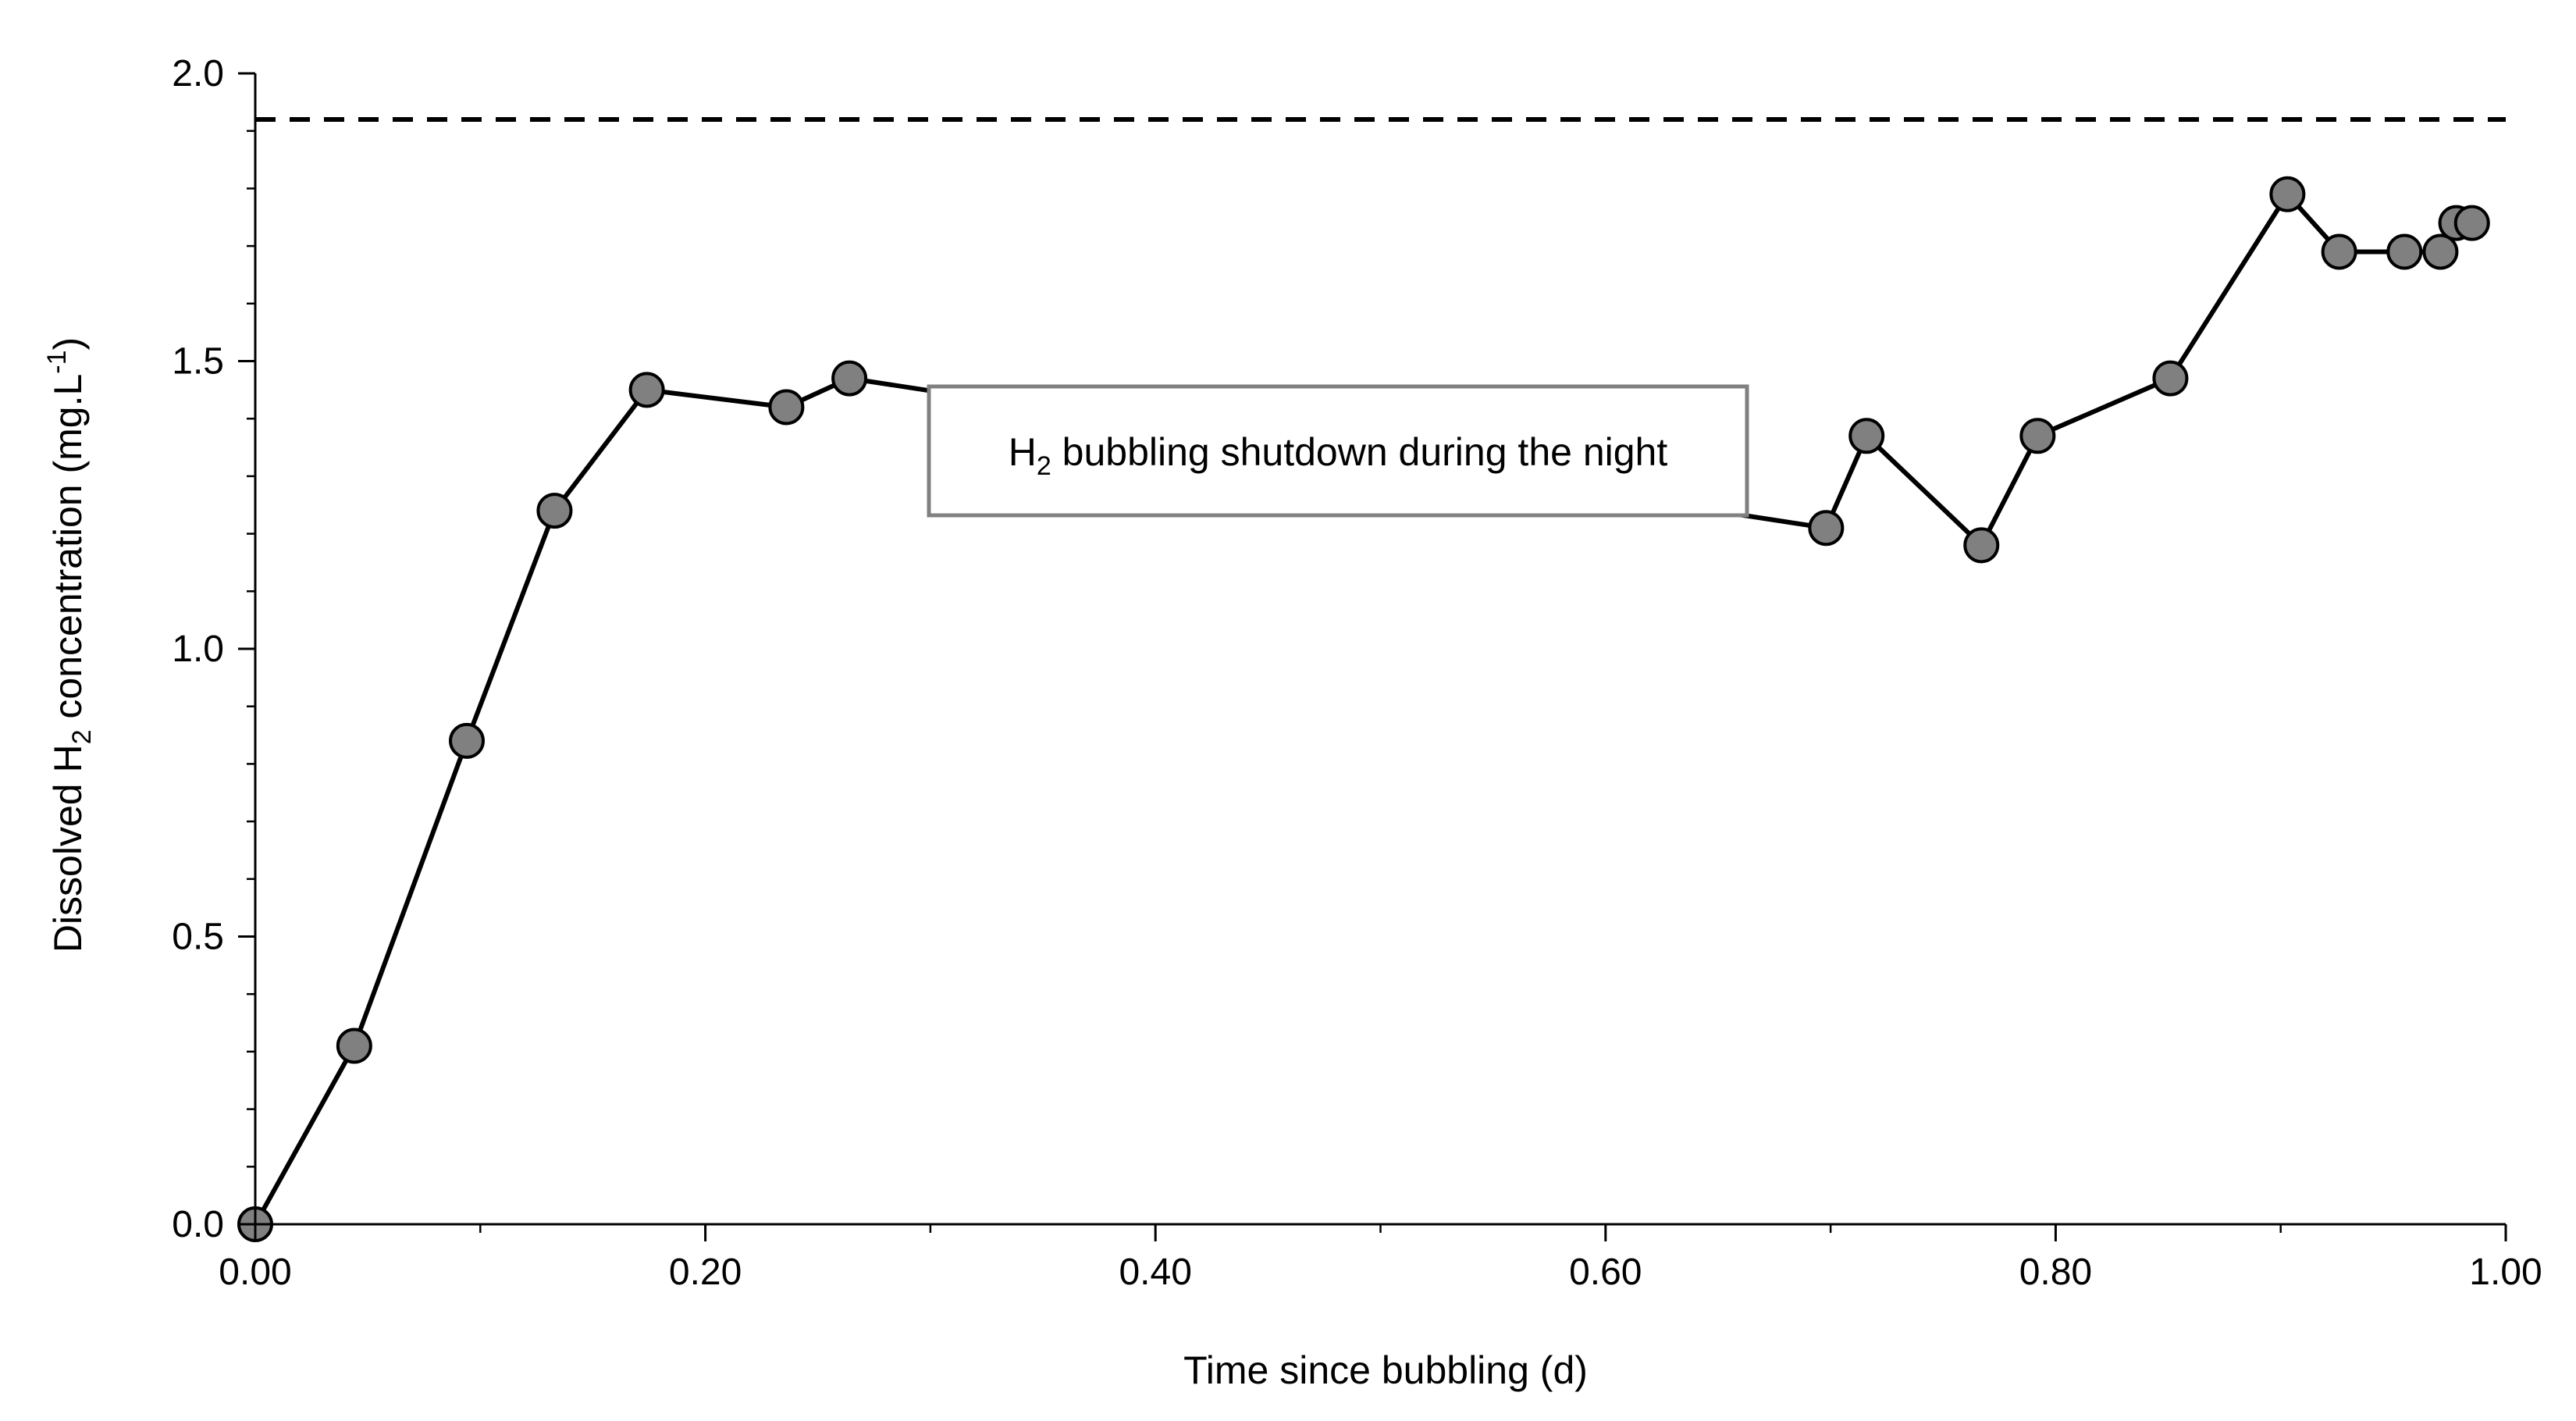 Image resolution: width=2576 pixels, height=1421 pixels. I want to click on annotation-box, so click(1338, 451).